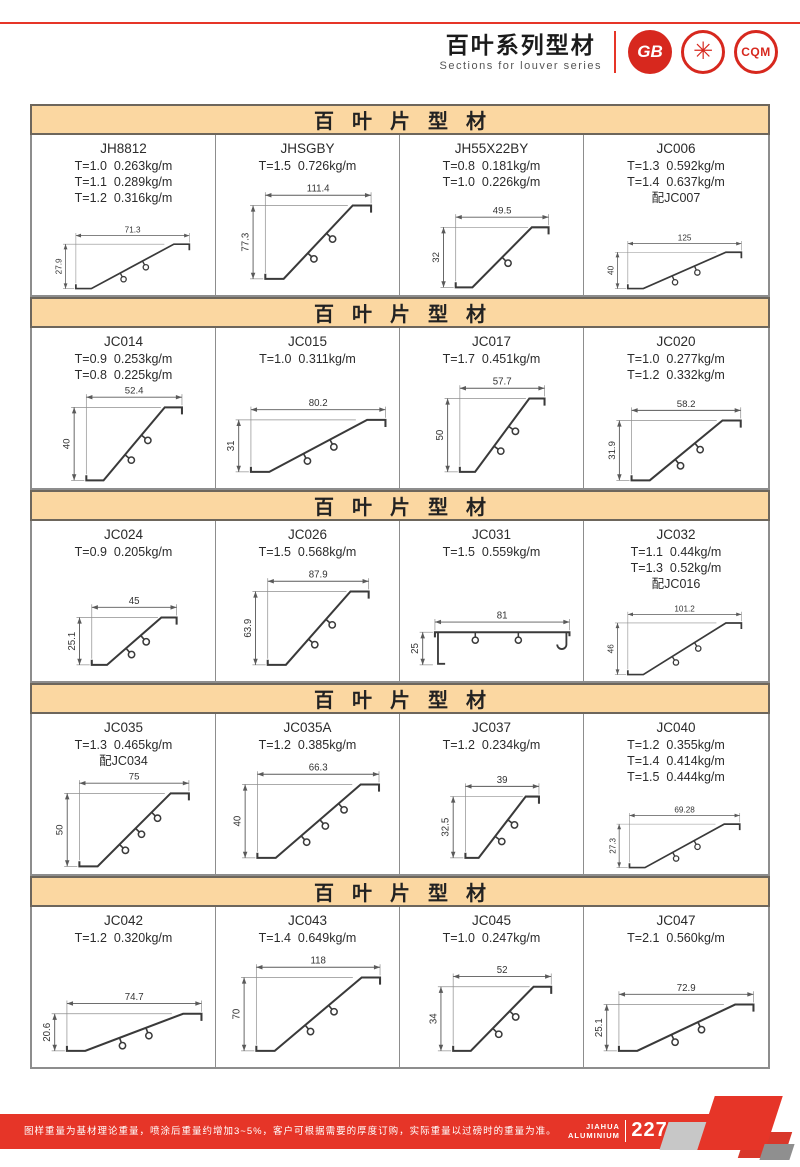 This screenshot has height=1167, width=800. Describe the element at coordinates (133, 601) in the screenshot. I see `svg-text: 45` at that location.